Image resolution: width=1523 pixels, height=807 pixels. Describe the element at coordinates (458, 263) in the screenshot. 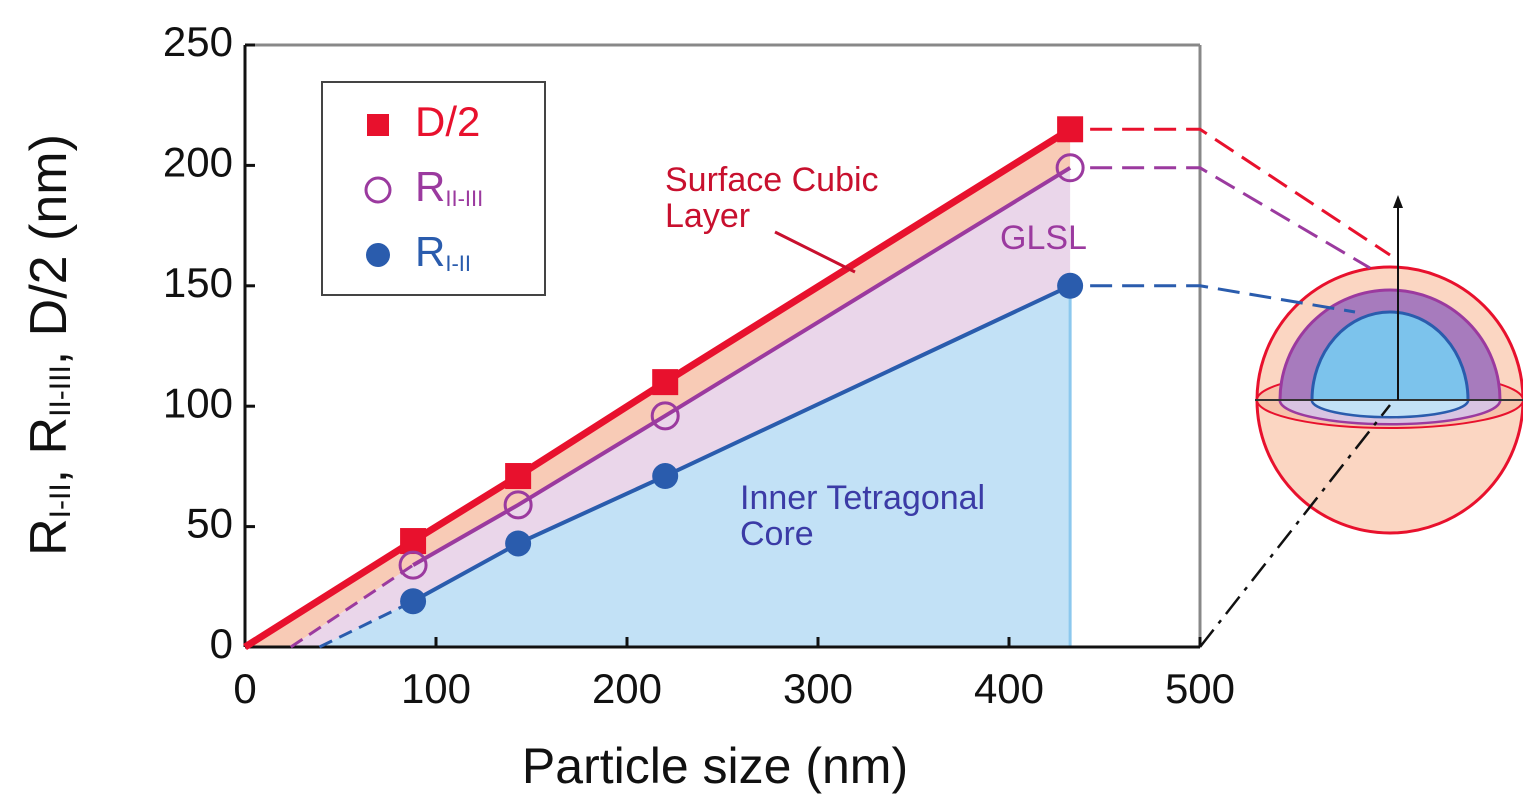

I see `legend-subscript: I-II` at that location.